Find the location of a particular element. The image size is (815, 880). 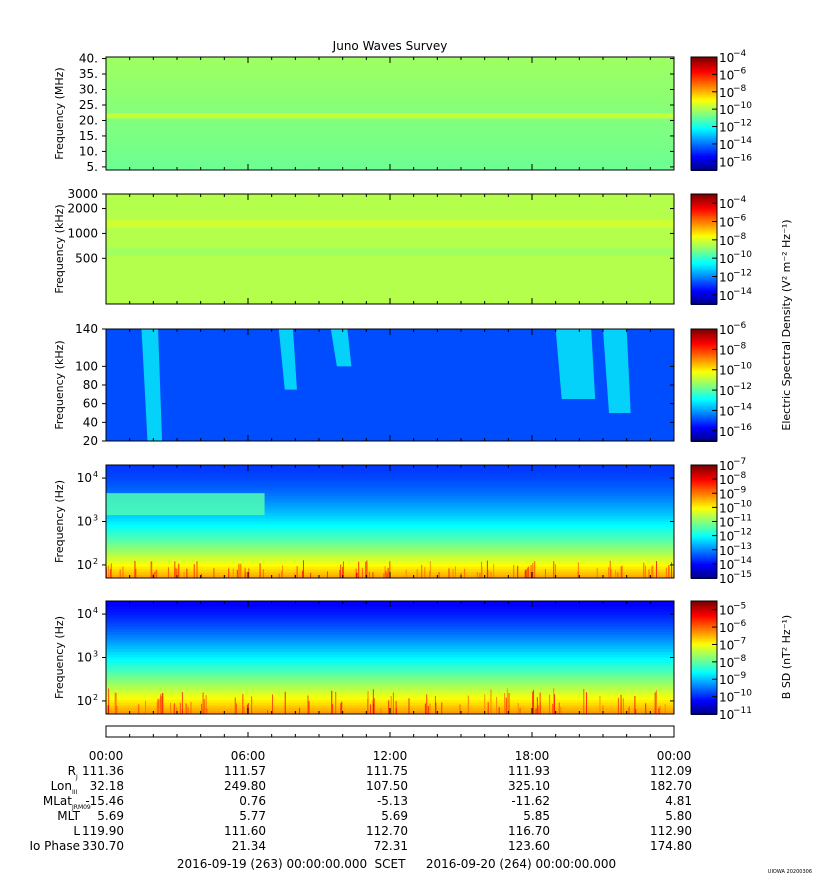

ephemeris-value: 5.77 is located at coordinates (252, 816).